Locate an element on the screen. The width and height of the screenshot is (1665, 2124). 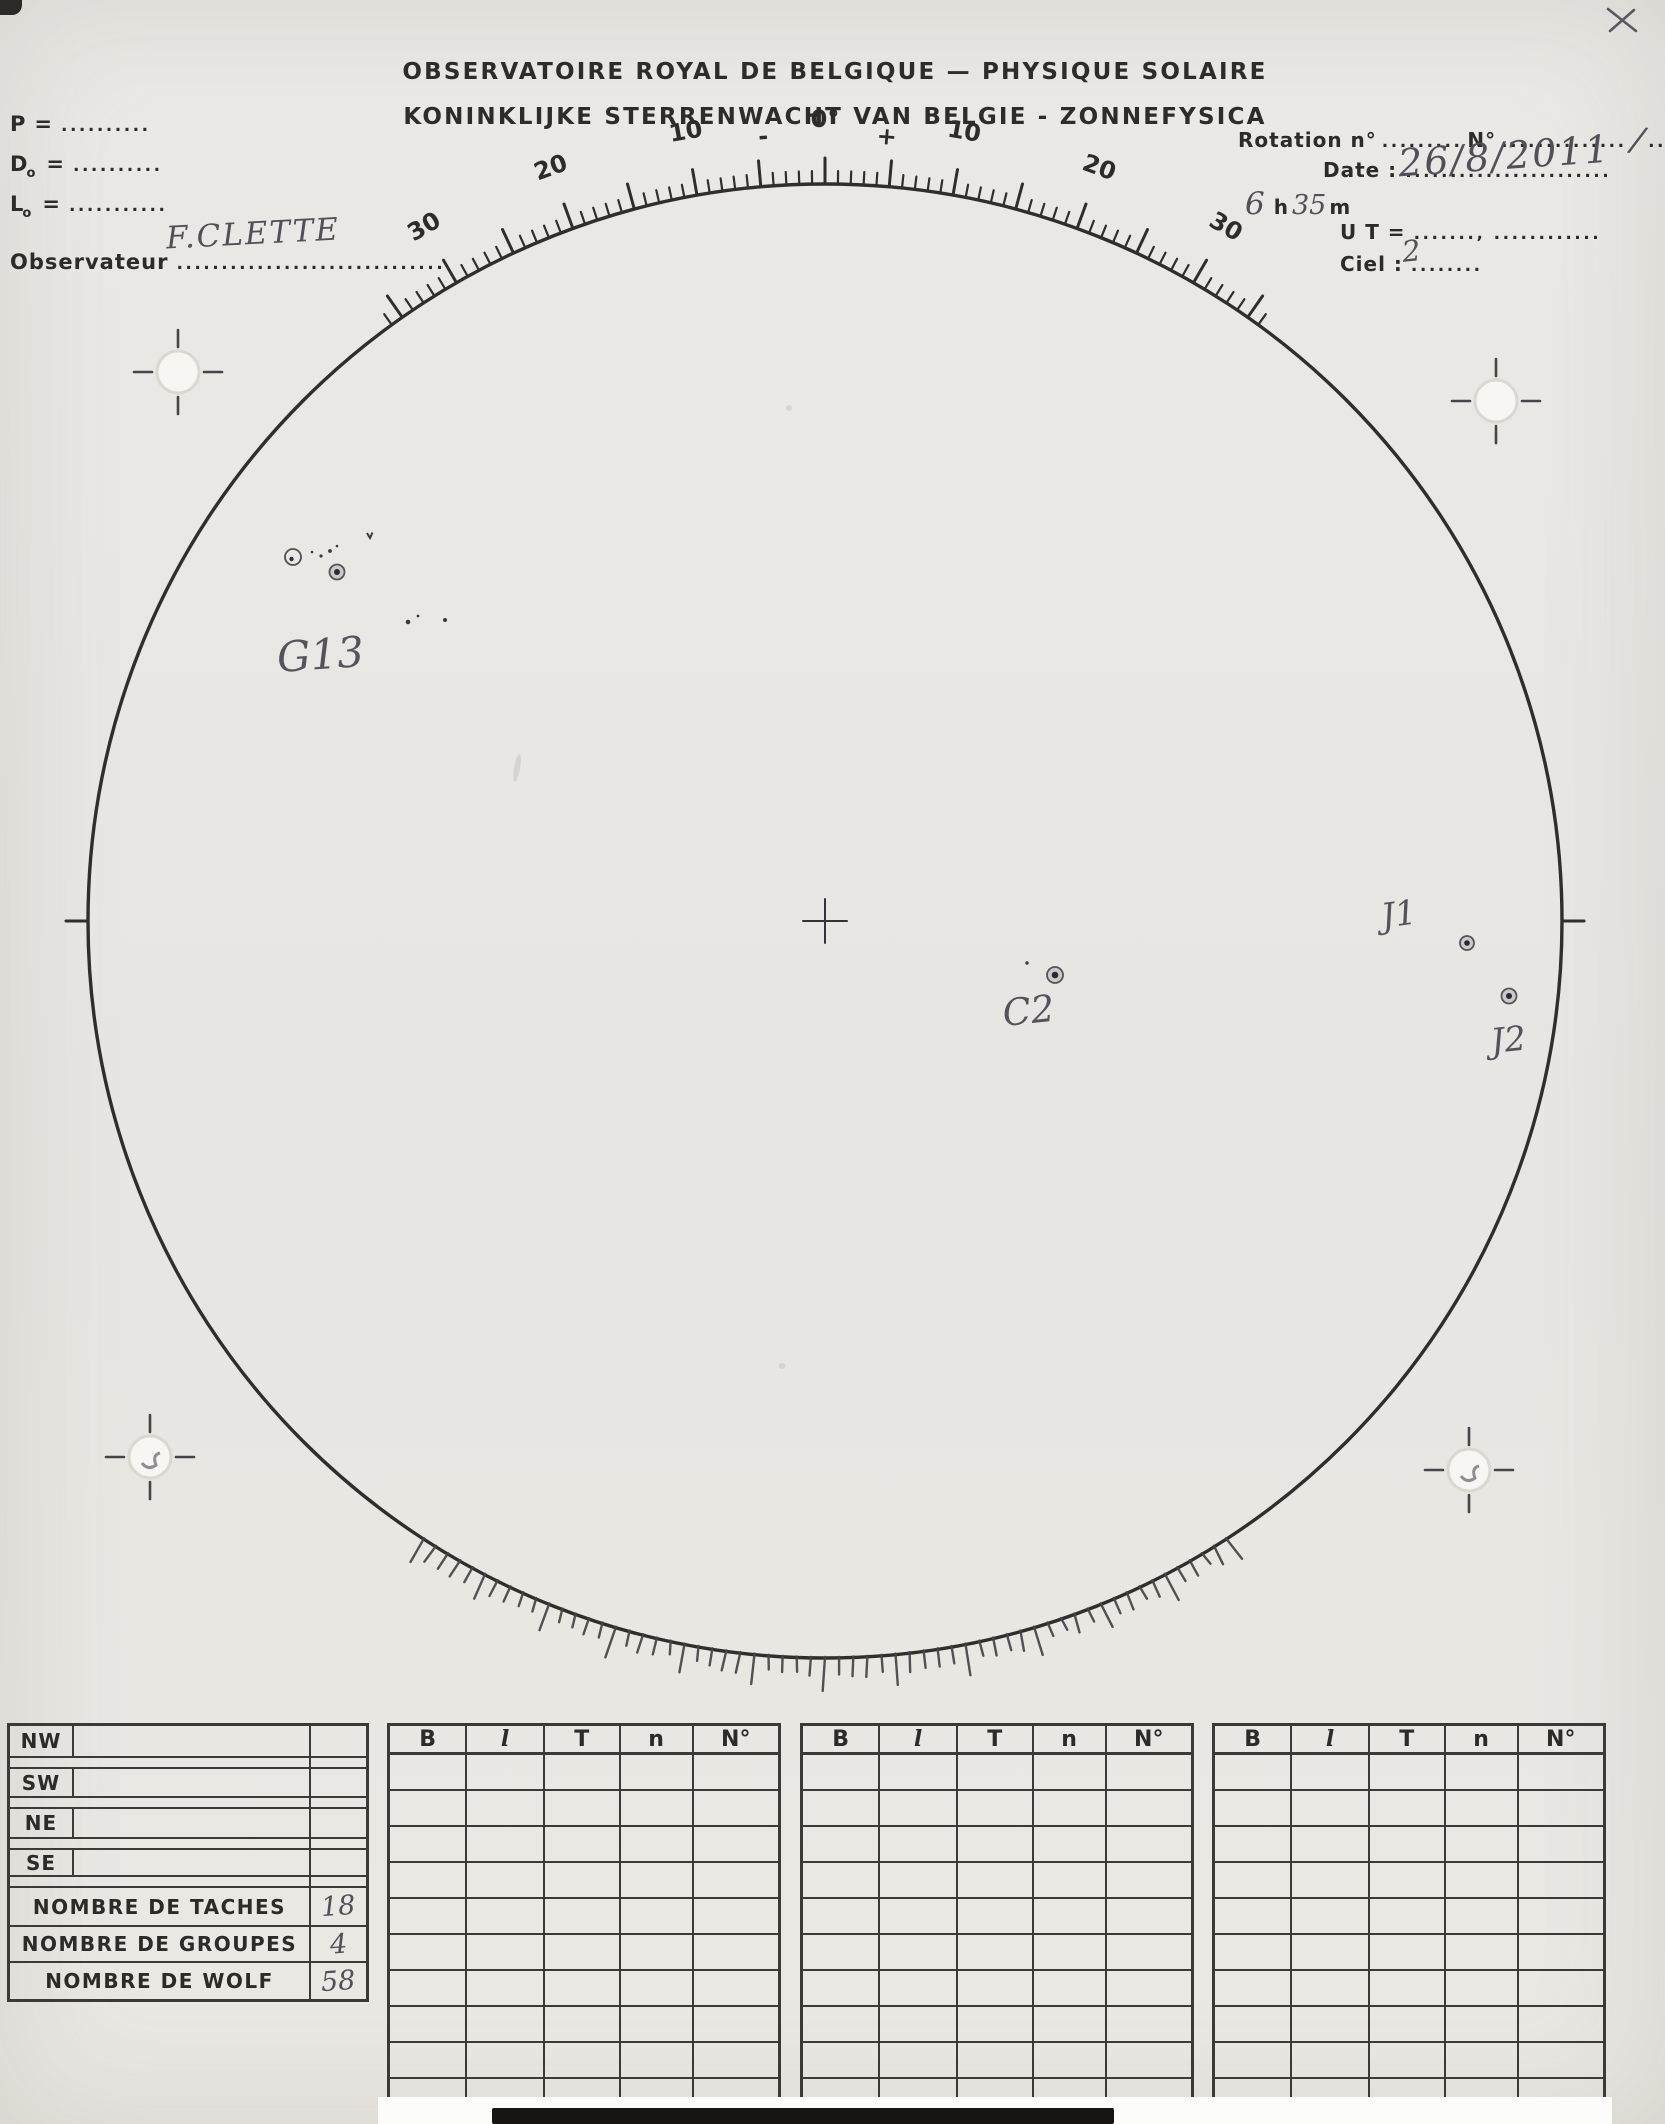
column-header: T is located at coordinates (583, 1739).